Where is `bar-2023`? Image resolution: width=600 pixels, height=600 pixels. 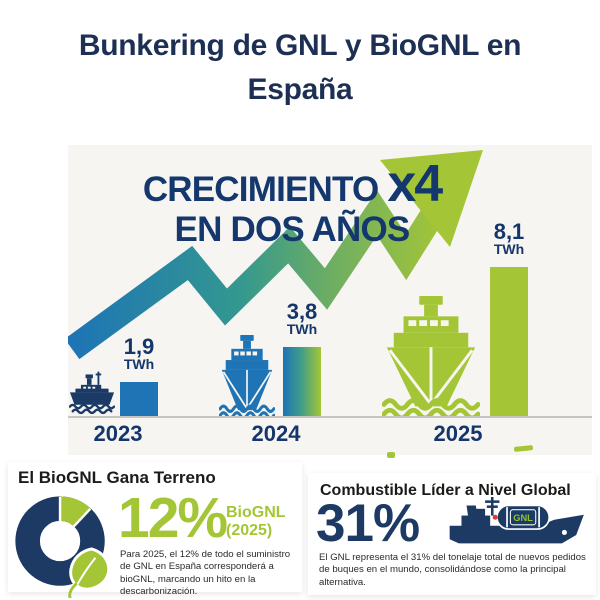 bar-2023 is located at coordinates (139, 399).